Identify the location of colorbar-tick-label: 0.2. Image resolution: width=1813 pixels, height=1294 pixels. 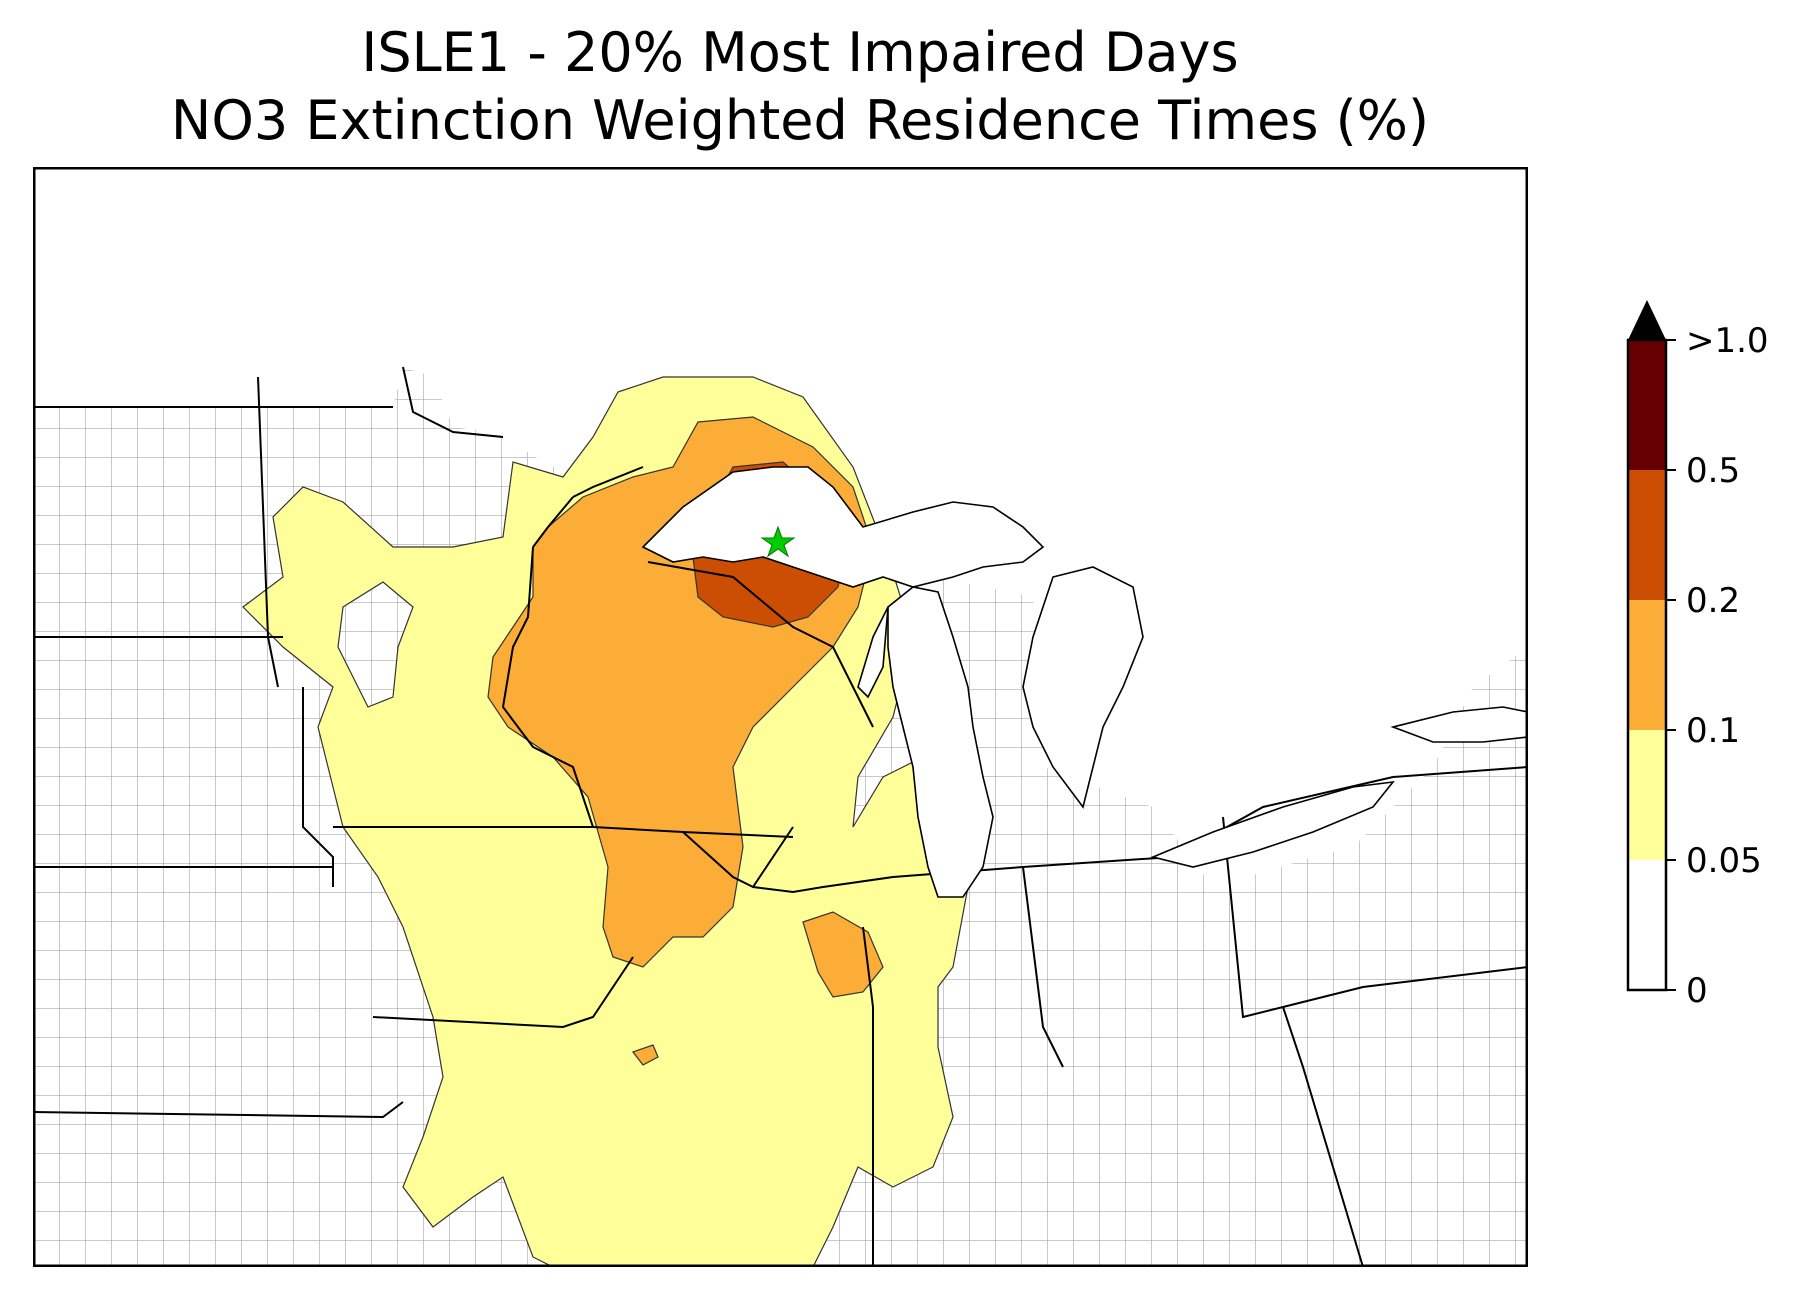
(1713, 601).